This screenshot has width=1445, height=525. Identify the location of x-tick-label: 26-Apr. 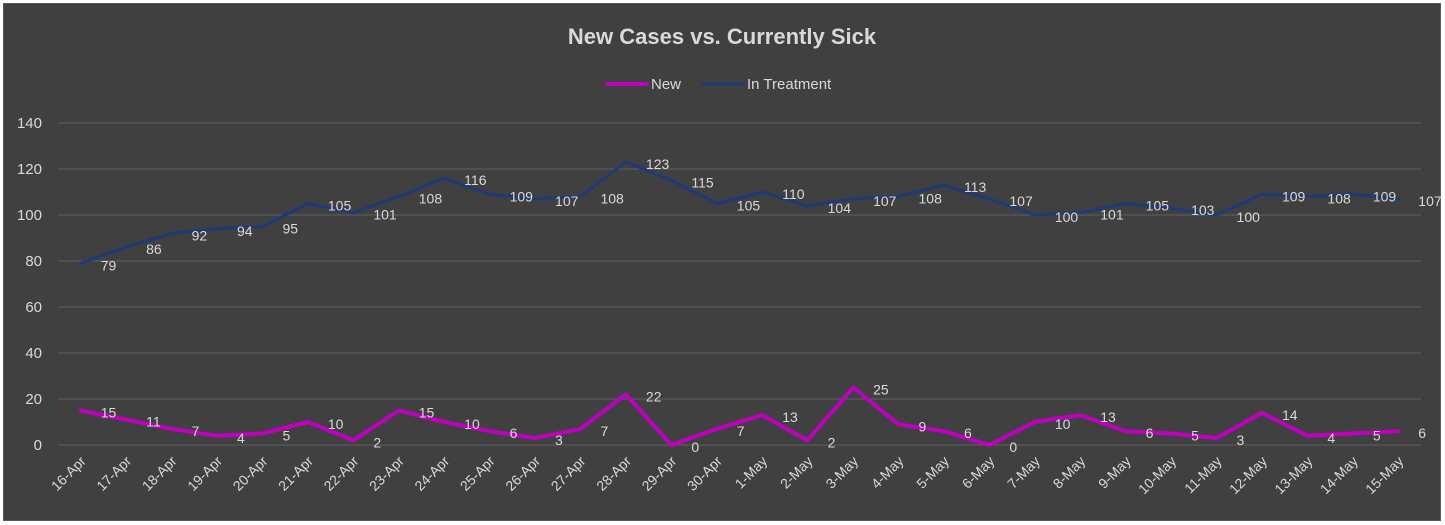
(522, 473).